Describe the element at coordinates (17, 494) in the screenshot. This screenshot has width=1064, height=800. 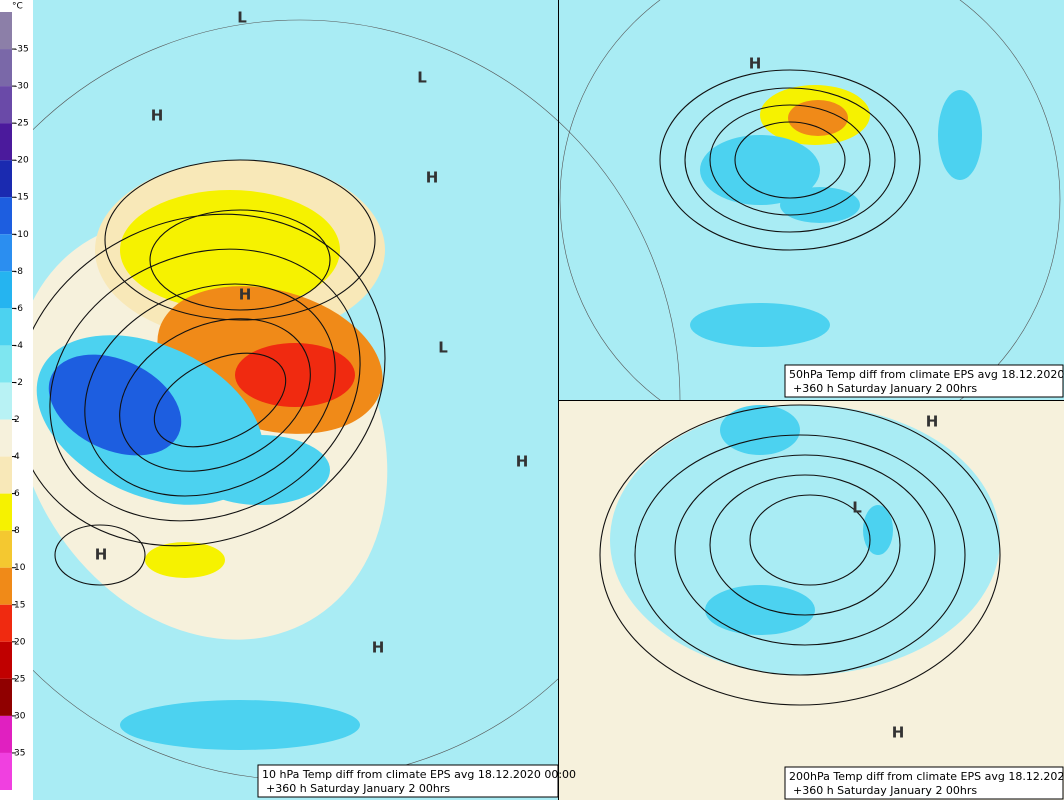
I see `colorbar-label: 6` at that location.